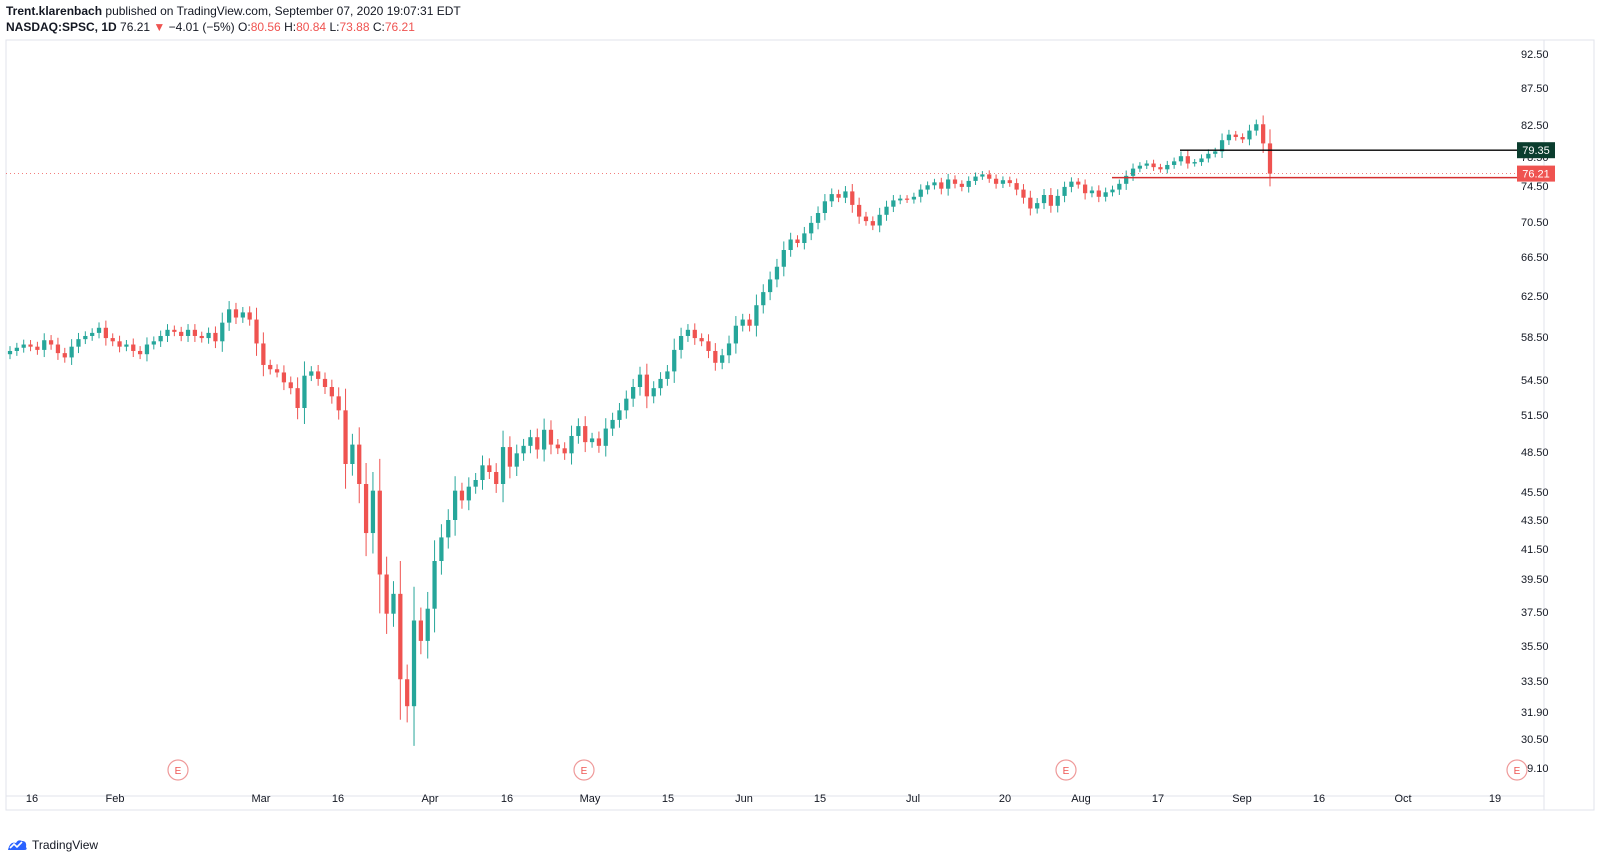 This screenshot has width=1600, height=860. I want to click on price-tick-label: 54.50, so click(1535, 381).